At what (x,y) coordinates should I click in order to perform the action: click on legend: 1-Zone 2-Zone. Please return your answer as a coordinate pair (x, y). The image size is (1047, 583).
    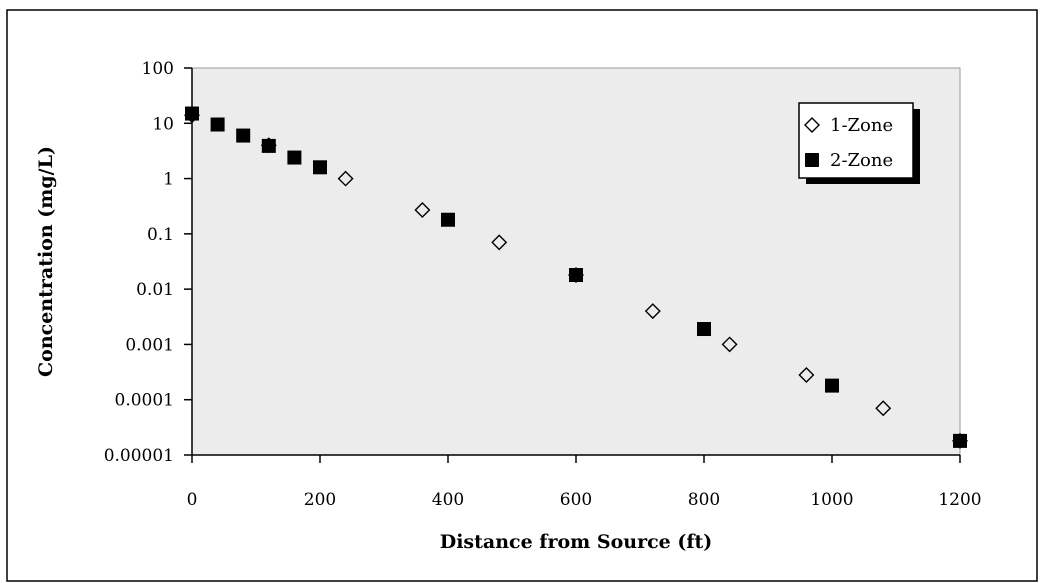
    Looking at the image, I should click on (859, 143).